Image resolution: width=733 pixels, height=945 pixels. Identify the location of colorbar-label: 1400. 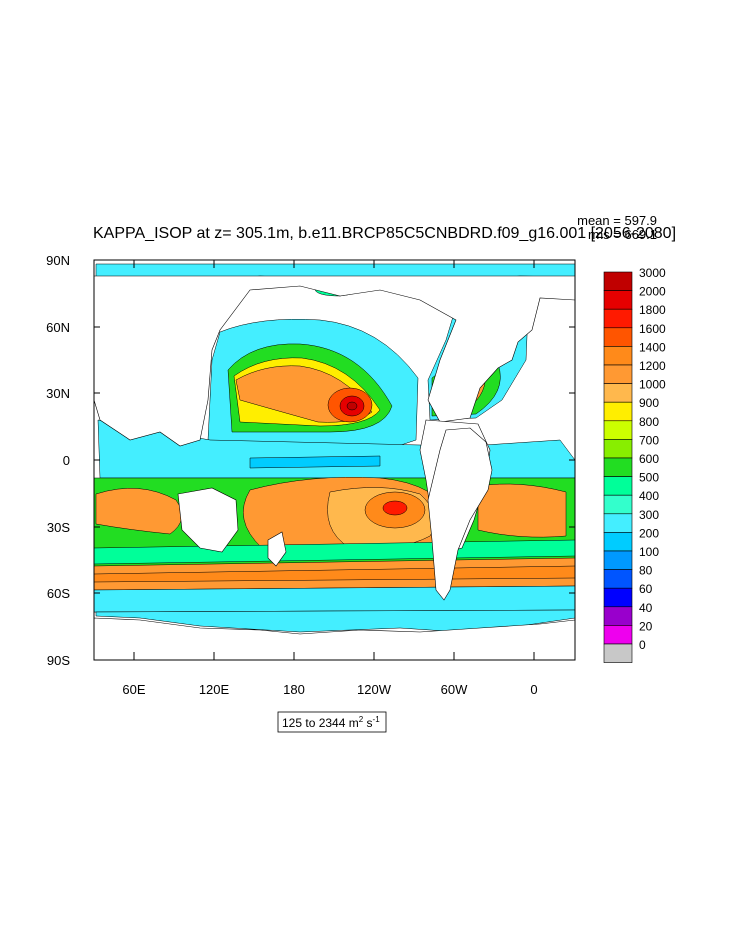
(652, 347).